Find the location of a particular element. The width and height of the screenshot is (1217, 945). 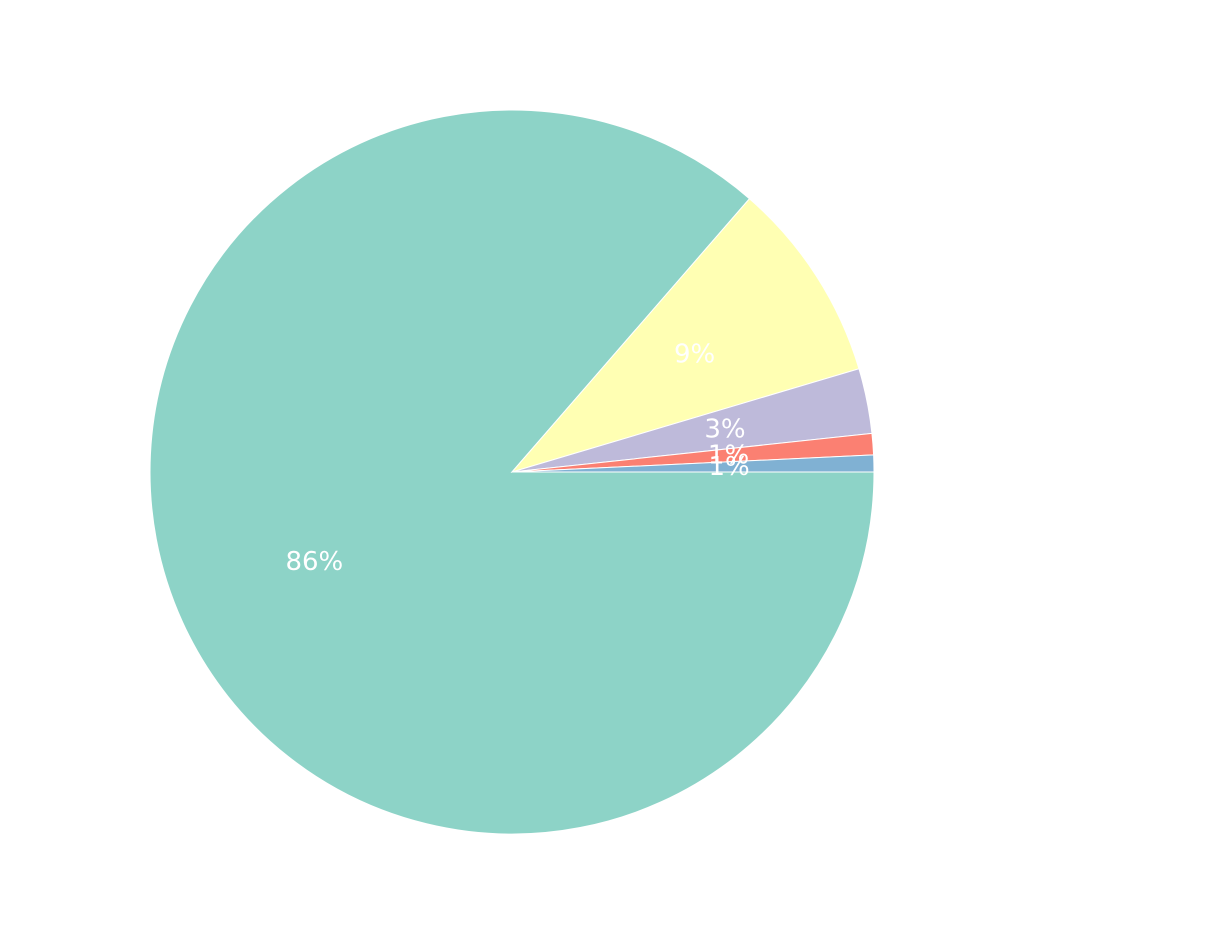

pie-labels: 86%9%3%1%1% is located at coordinates (517, 458).